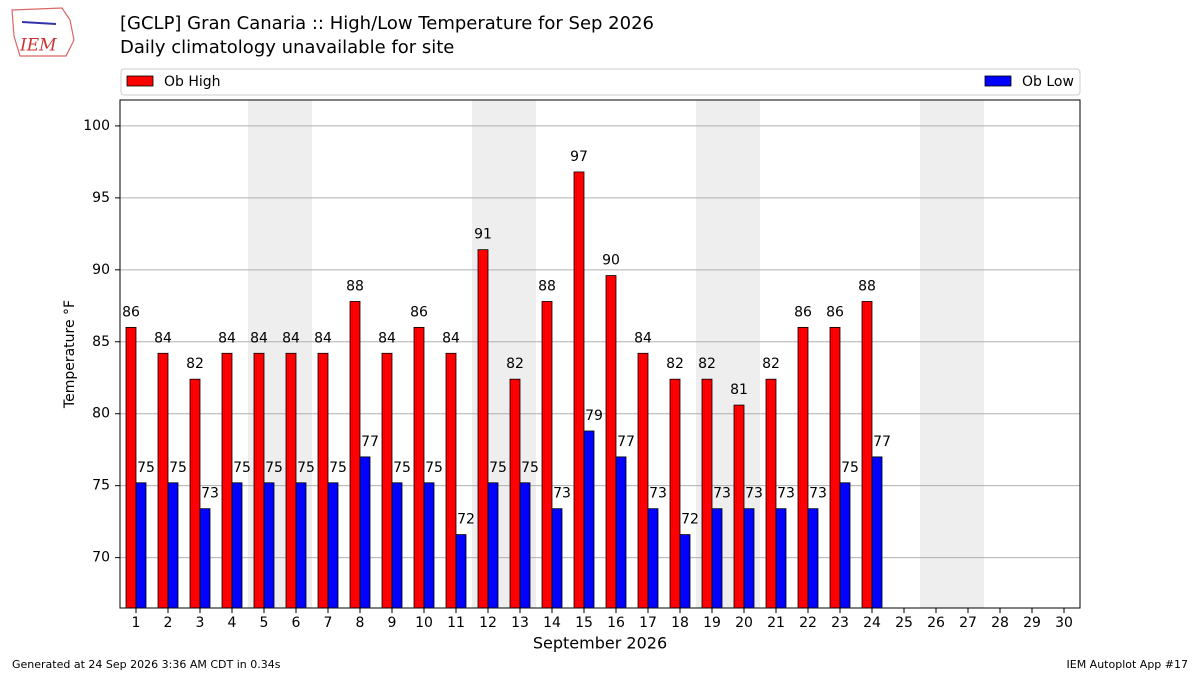  What do you see at coordinates (328, 623) in the screenshot?
I see `x-tick-label: 7` at bounding box center [328, 623].